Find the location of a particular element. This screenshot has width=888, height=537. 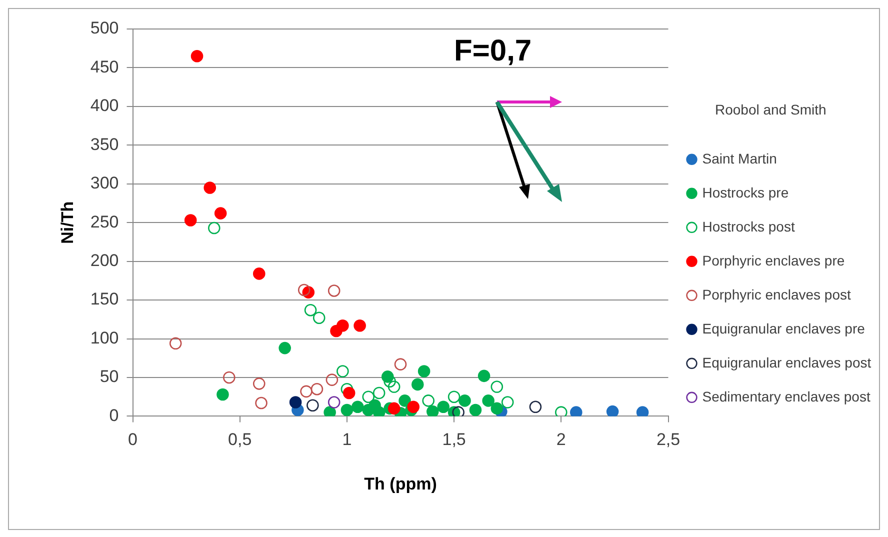

legend-label: Saint Martin is located at coordinates (739, 158).